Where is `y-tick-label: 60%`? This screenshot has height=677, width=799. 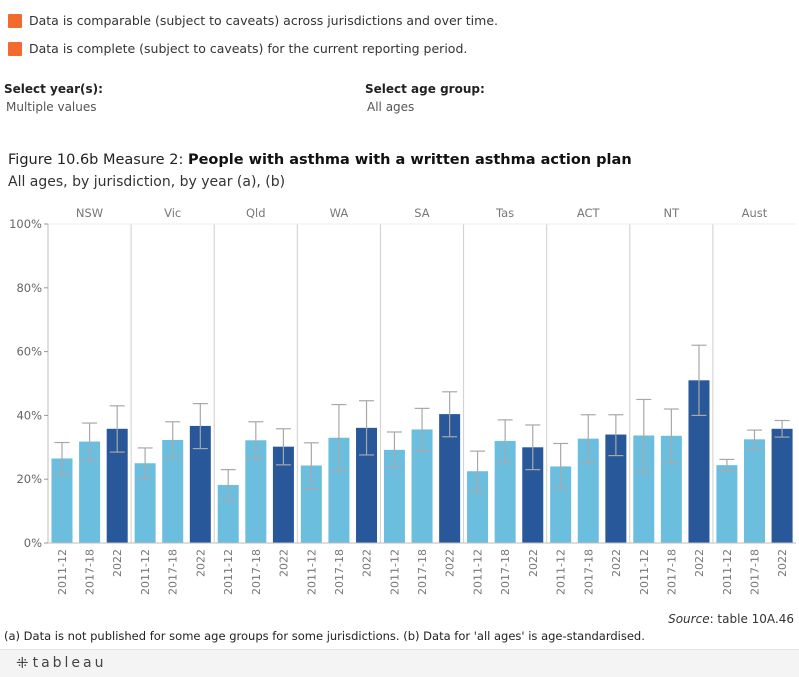 y-tick-label: 60% is located at coordinates (29, 352).